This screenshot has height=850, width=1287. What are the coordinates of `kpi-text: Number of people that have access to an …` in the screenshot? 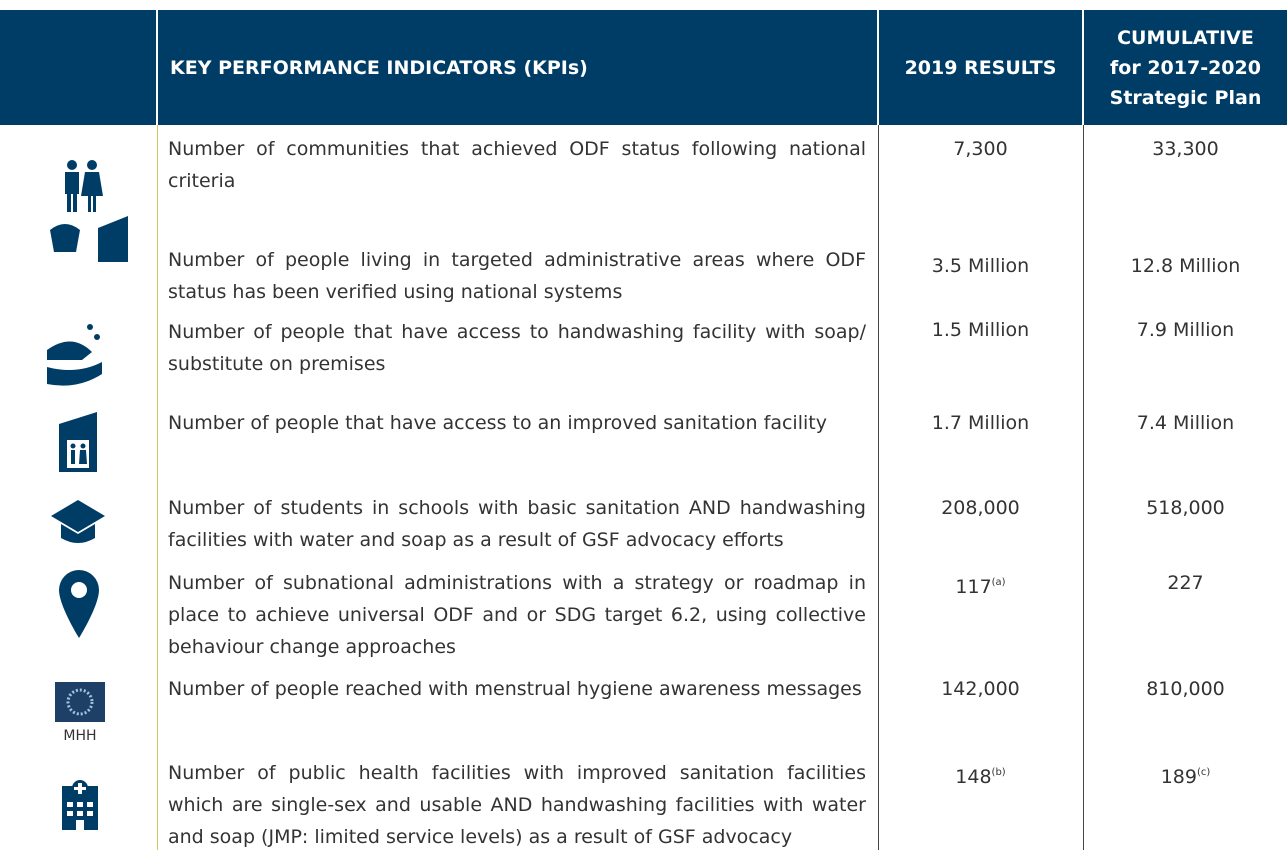 It's located at (497, 423).